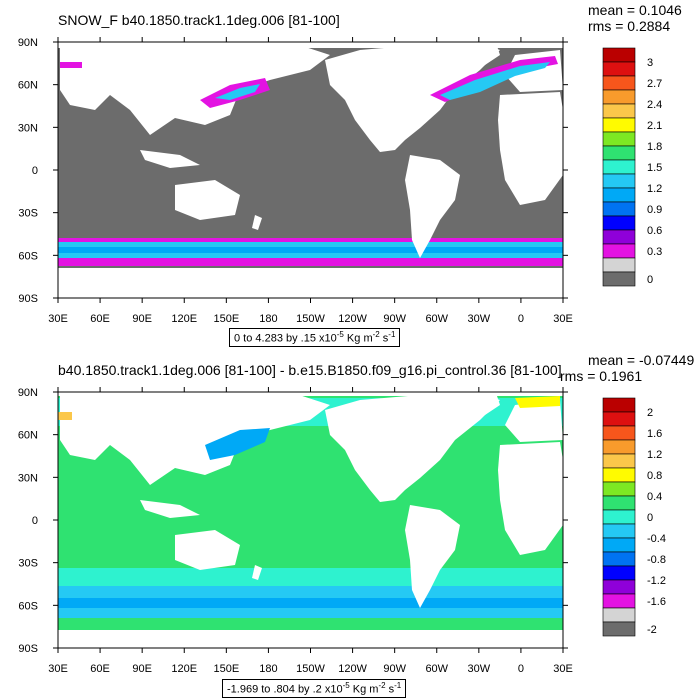 The height and width of the screenshot is (700, 700). I want to click on difference-north-pacific, so click(237, 444).